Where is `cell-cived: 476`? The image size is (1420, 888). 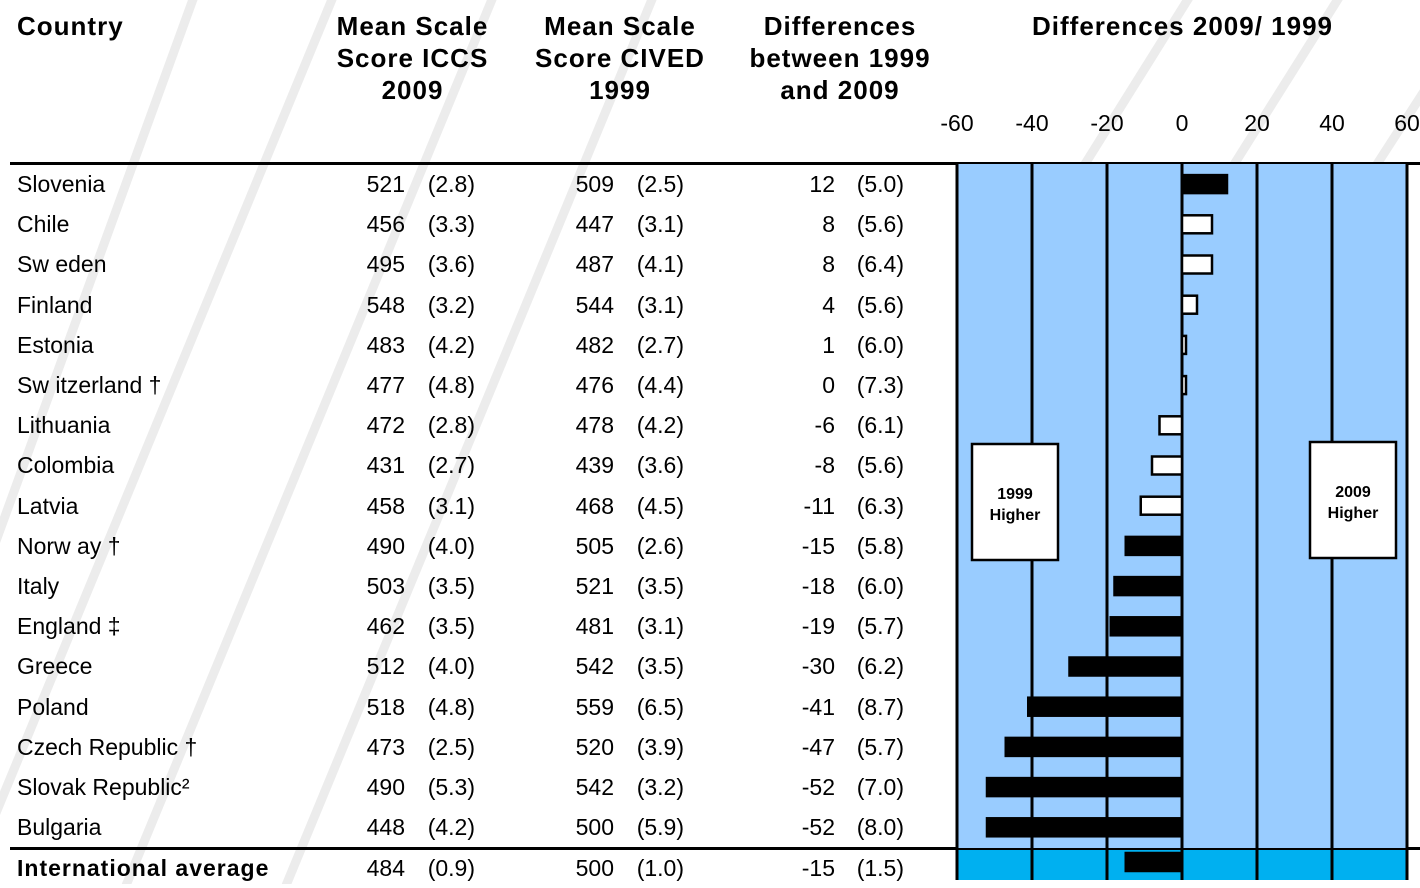 cell-cived: 476 is located at coordinates (594, 385).